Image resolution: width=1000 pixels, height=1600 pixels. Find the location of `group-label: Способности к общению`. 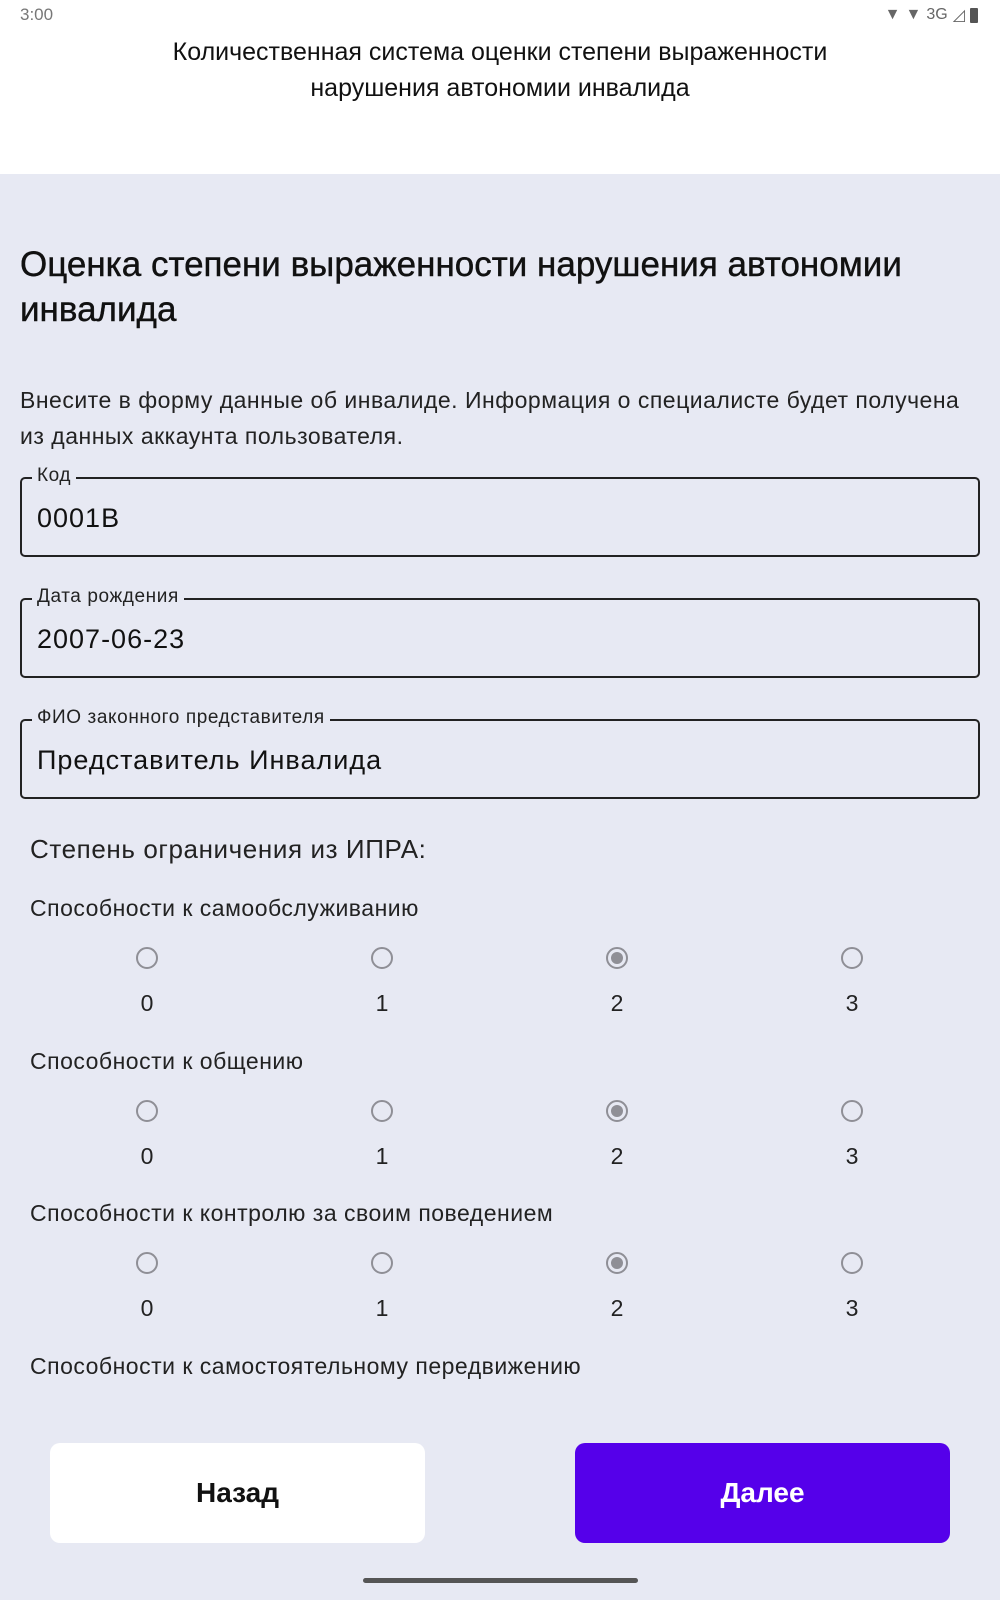

group-label: Способности к общению is located at coordinates (167, 1060).